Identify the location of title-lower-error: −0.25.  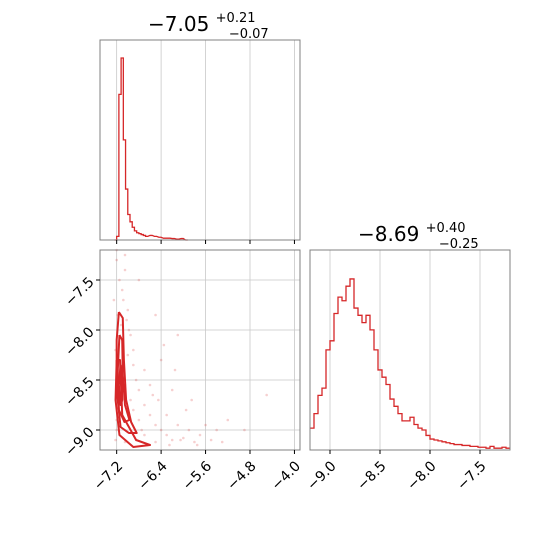
(459, 244).